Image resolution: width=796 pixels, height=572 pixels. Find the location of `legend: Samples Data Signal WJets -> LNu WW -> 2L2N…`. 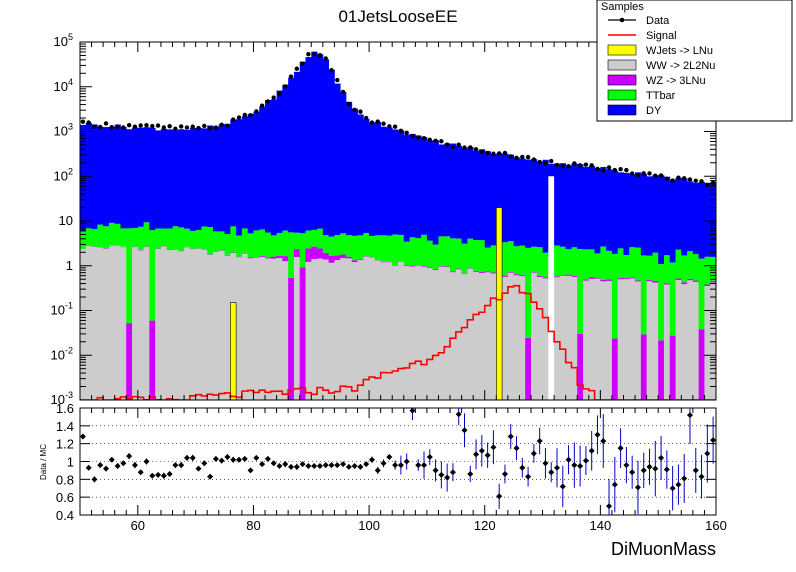

legend: Samples Data Signal WJets -> LNu WW -> 2L2N… is located at coordinates (694, 61).